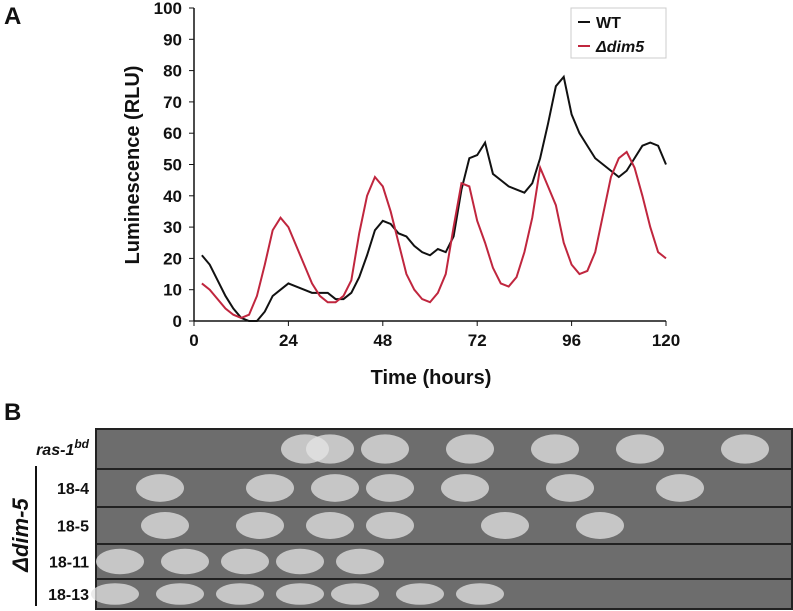  What do you see at coordinates (620, 47) in the screenshot?
I see `legend-label: Δdim5` at bounding box center [620, 47].